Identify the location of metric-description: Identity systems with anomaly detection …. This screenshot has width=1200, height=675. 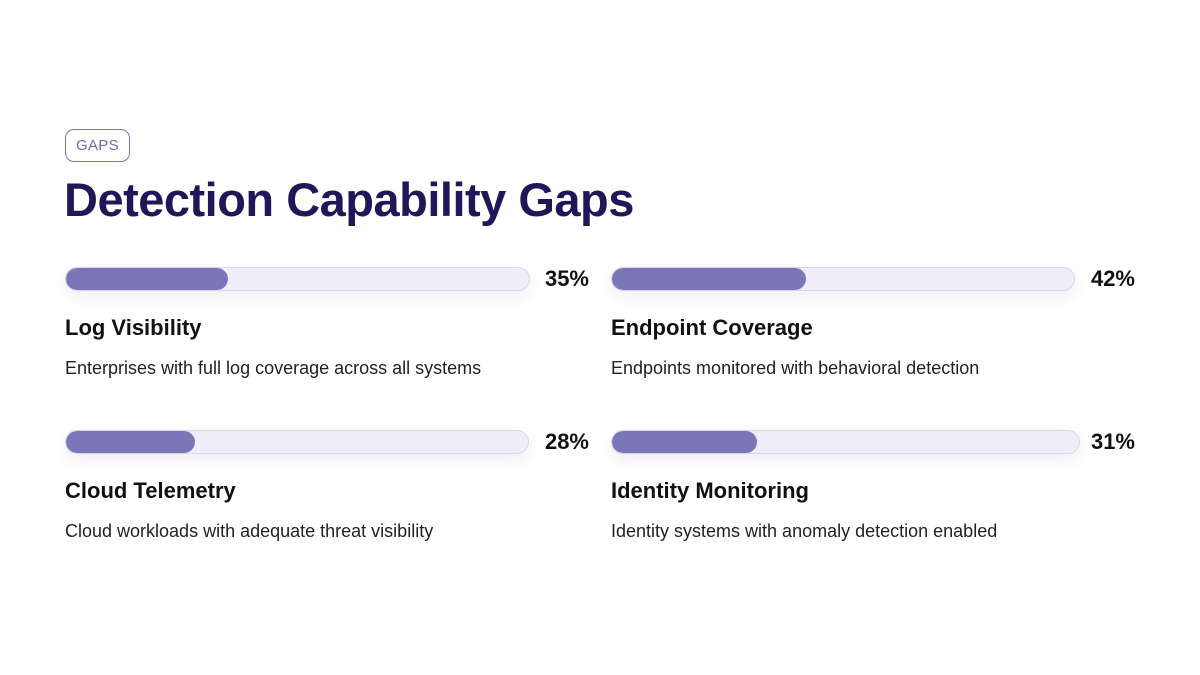
(804, 531).